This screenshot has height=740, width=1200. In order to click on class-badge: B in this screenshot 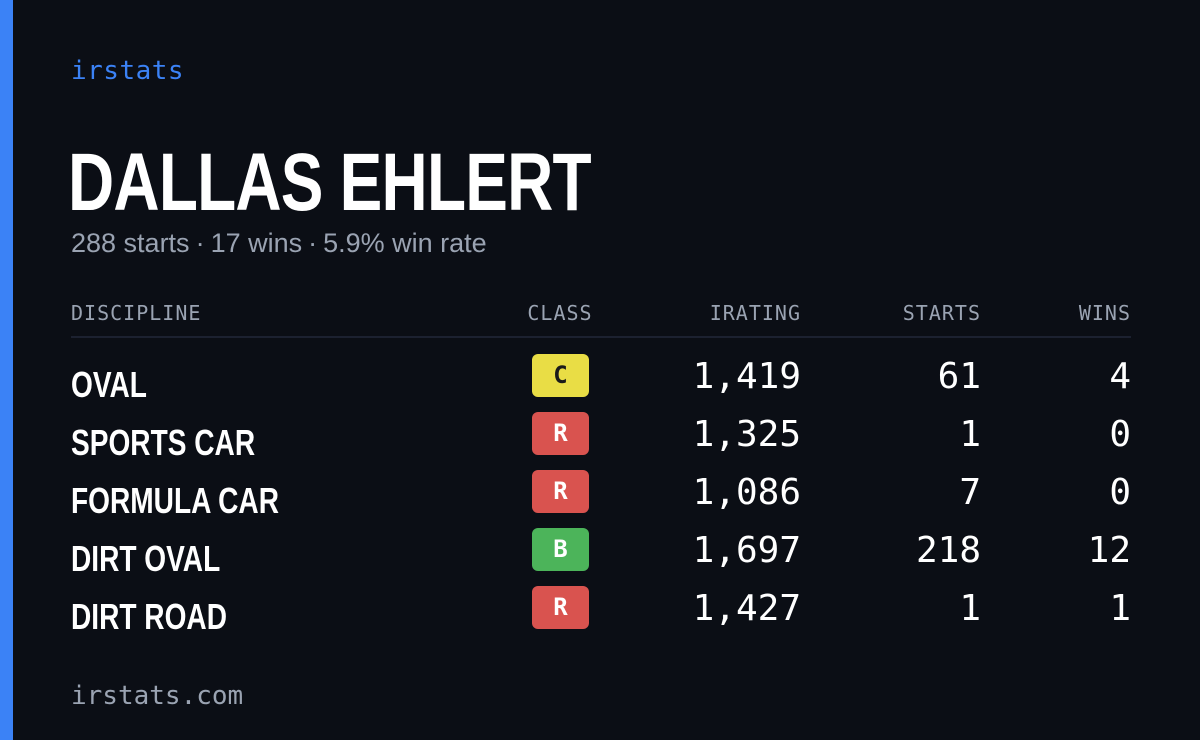, I will do `click(560, 549)`.